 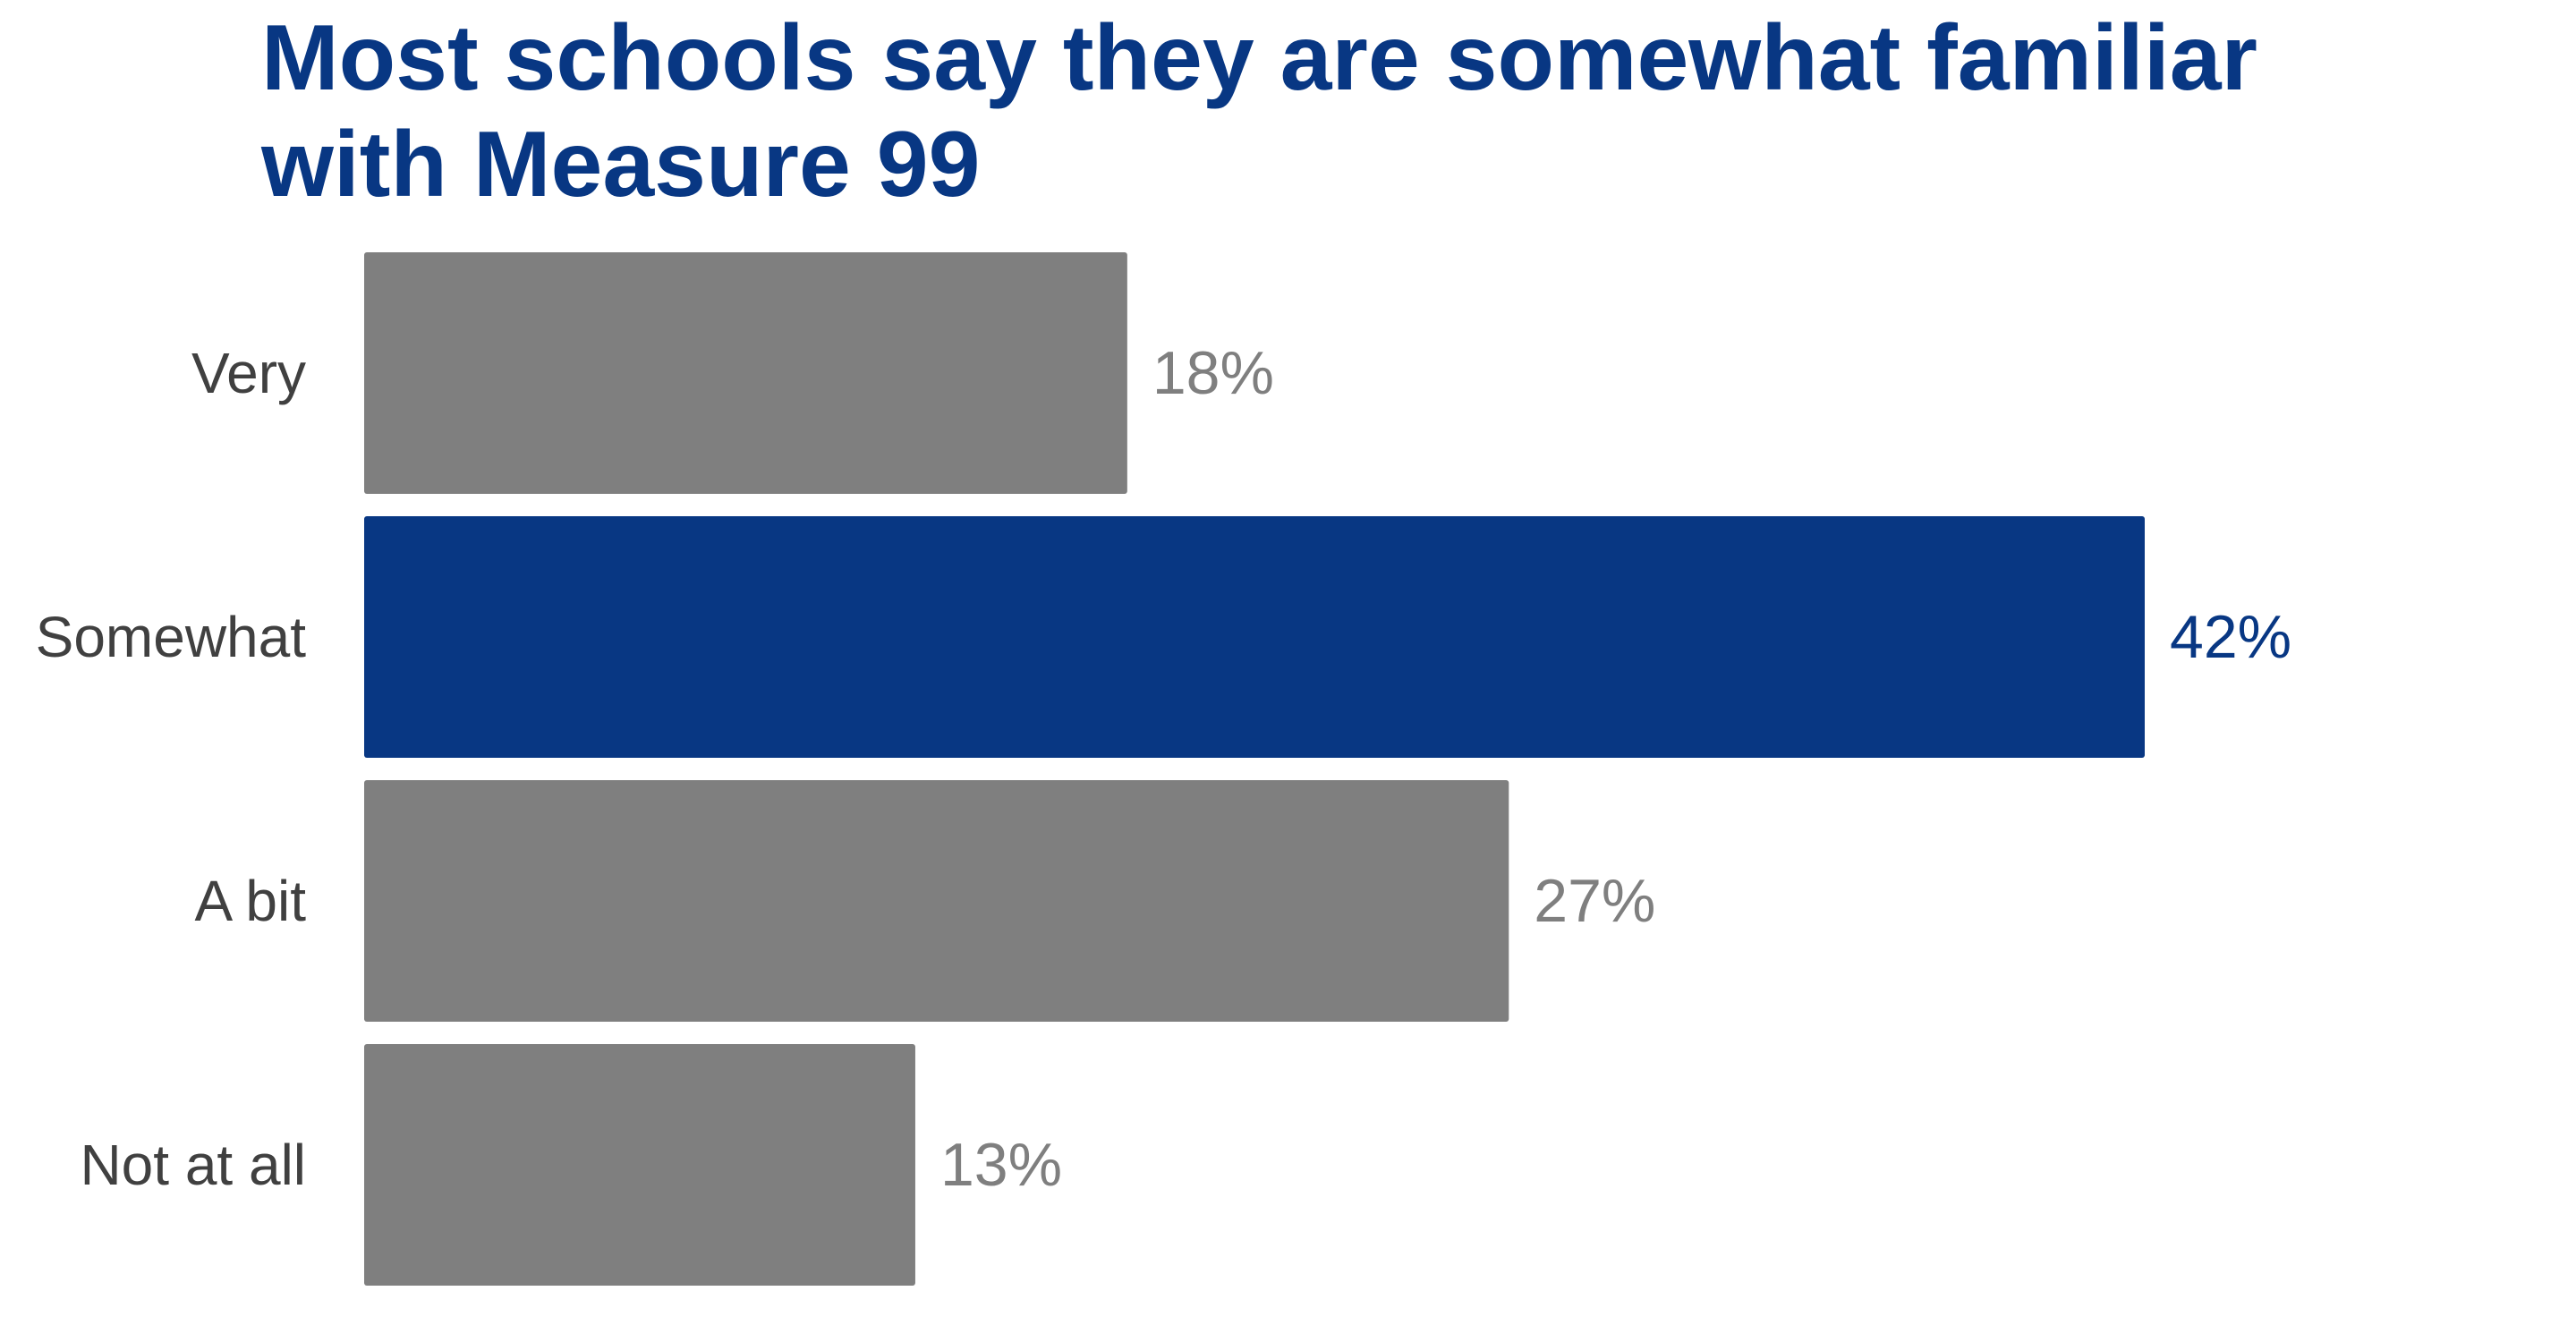 What do you see at coordinates (936, 901) in the screenshot?
I see `bar-a-bit` at bounding box center [936, 901].